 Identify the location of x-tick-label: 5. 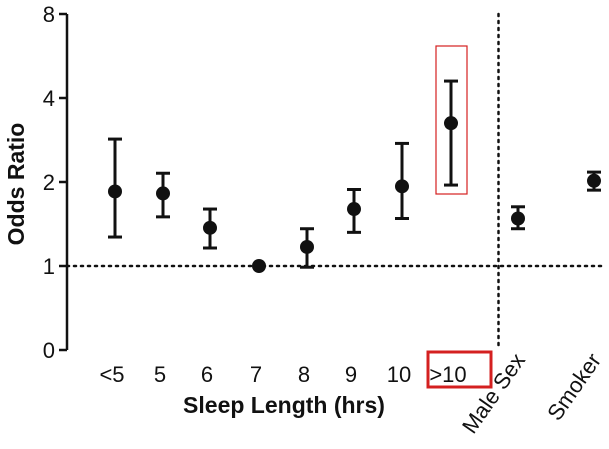
(160, 374).